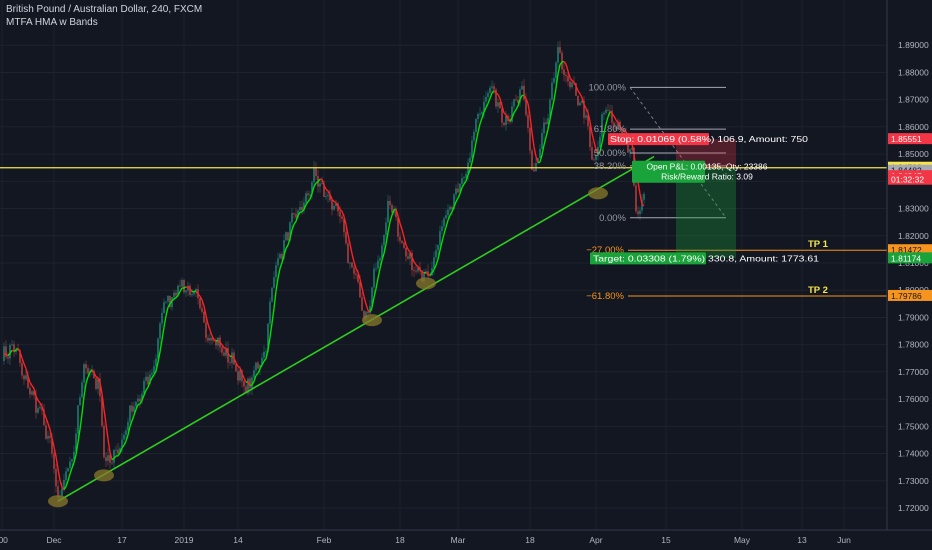  What do you see at coordinates (610, 166) in the screenshot?
I see `fib-level-label: 38.20%` at bounding box center [610, 166].